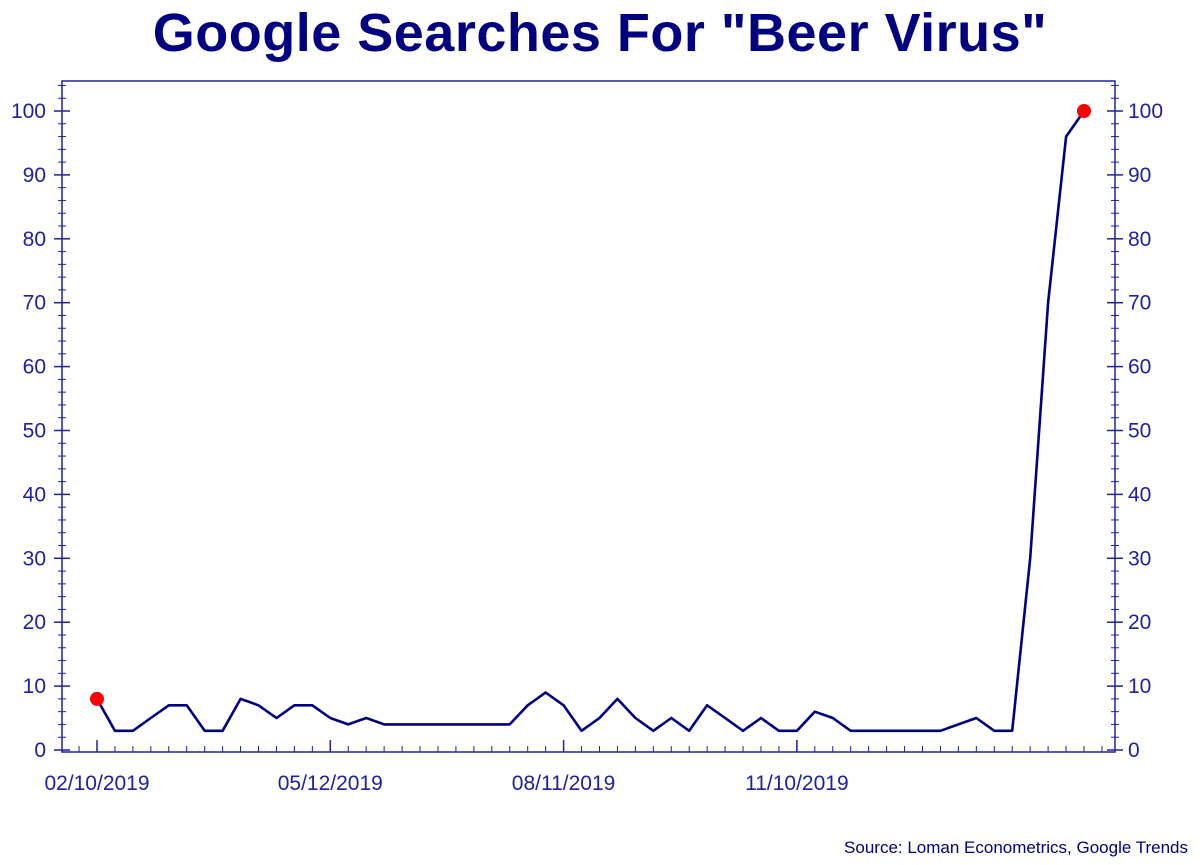 This screenshot has height=865, width=1200. Describe the element at coordinates (564, 783) in the screenshot. I see `x-tick-label: 08/11/2019` at that location.